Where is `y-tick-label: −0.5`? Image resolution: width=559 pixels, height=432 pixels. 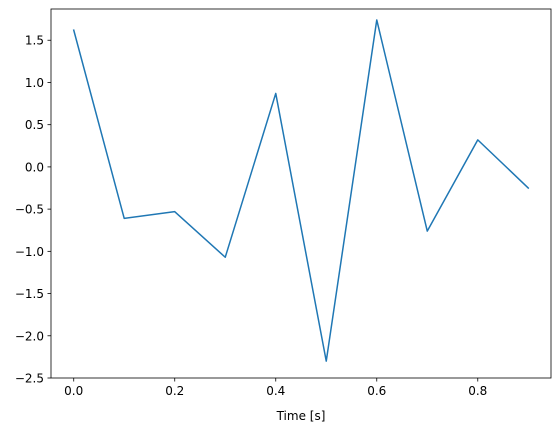 y-tick-label: −0.5 is located at coordinates (29, 210).